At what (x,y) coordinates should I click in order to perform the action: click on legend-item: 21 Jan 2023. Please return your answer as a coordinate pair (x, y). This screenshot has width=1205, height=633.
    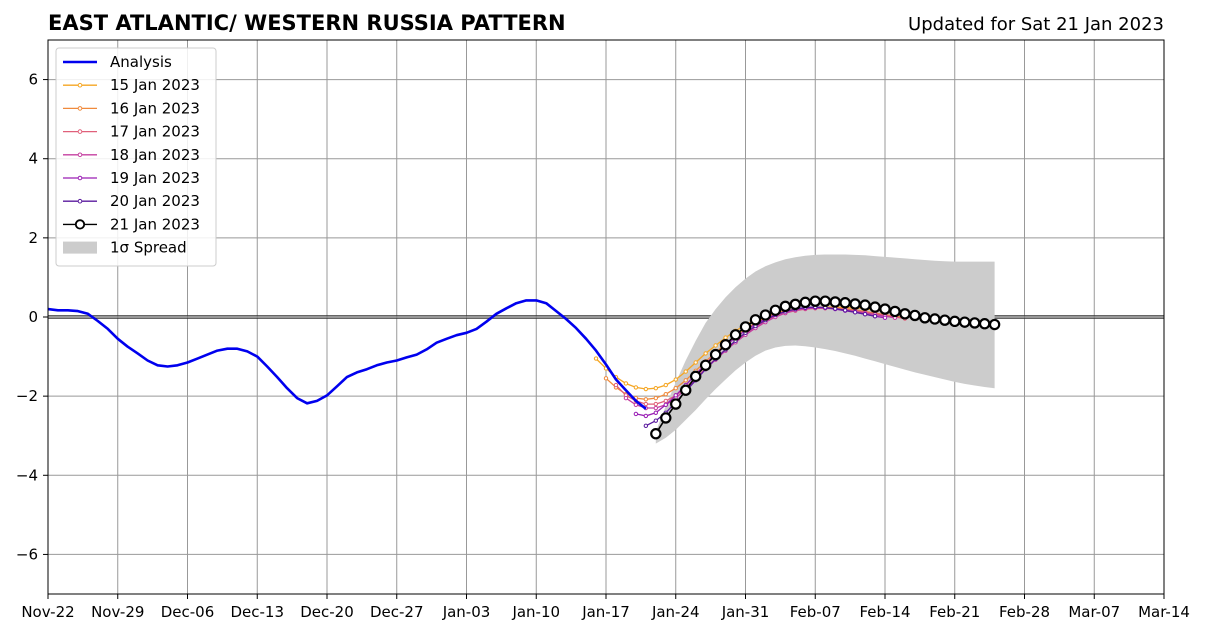
    Looking at the image, I should click on (131, 224).